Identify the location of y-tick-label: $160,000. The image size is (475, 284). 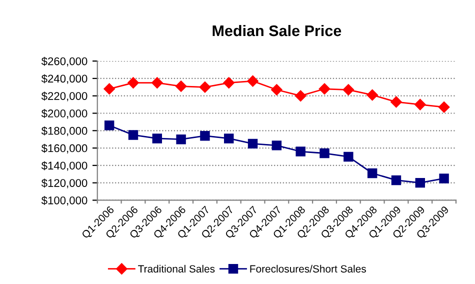
(64, 149).